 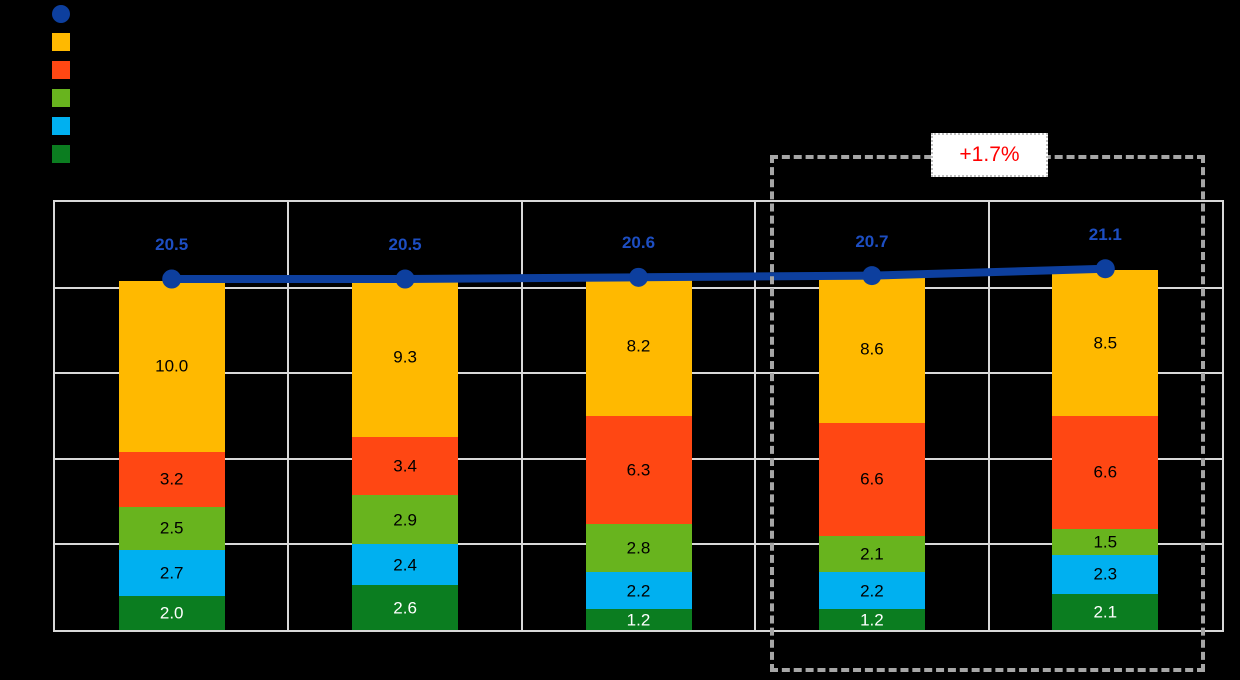 I want to click on bar-segment-value: 2.0, so click(x=171, y=613).